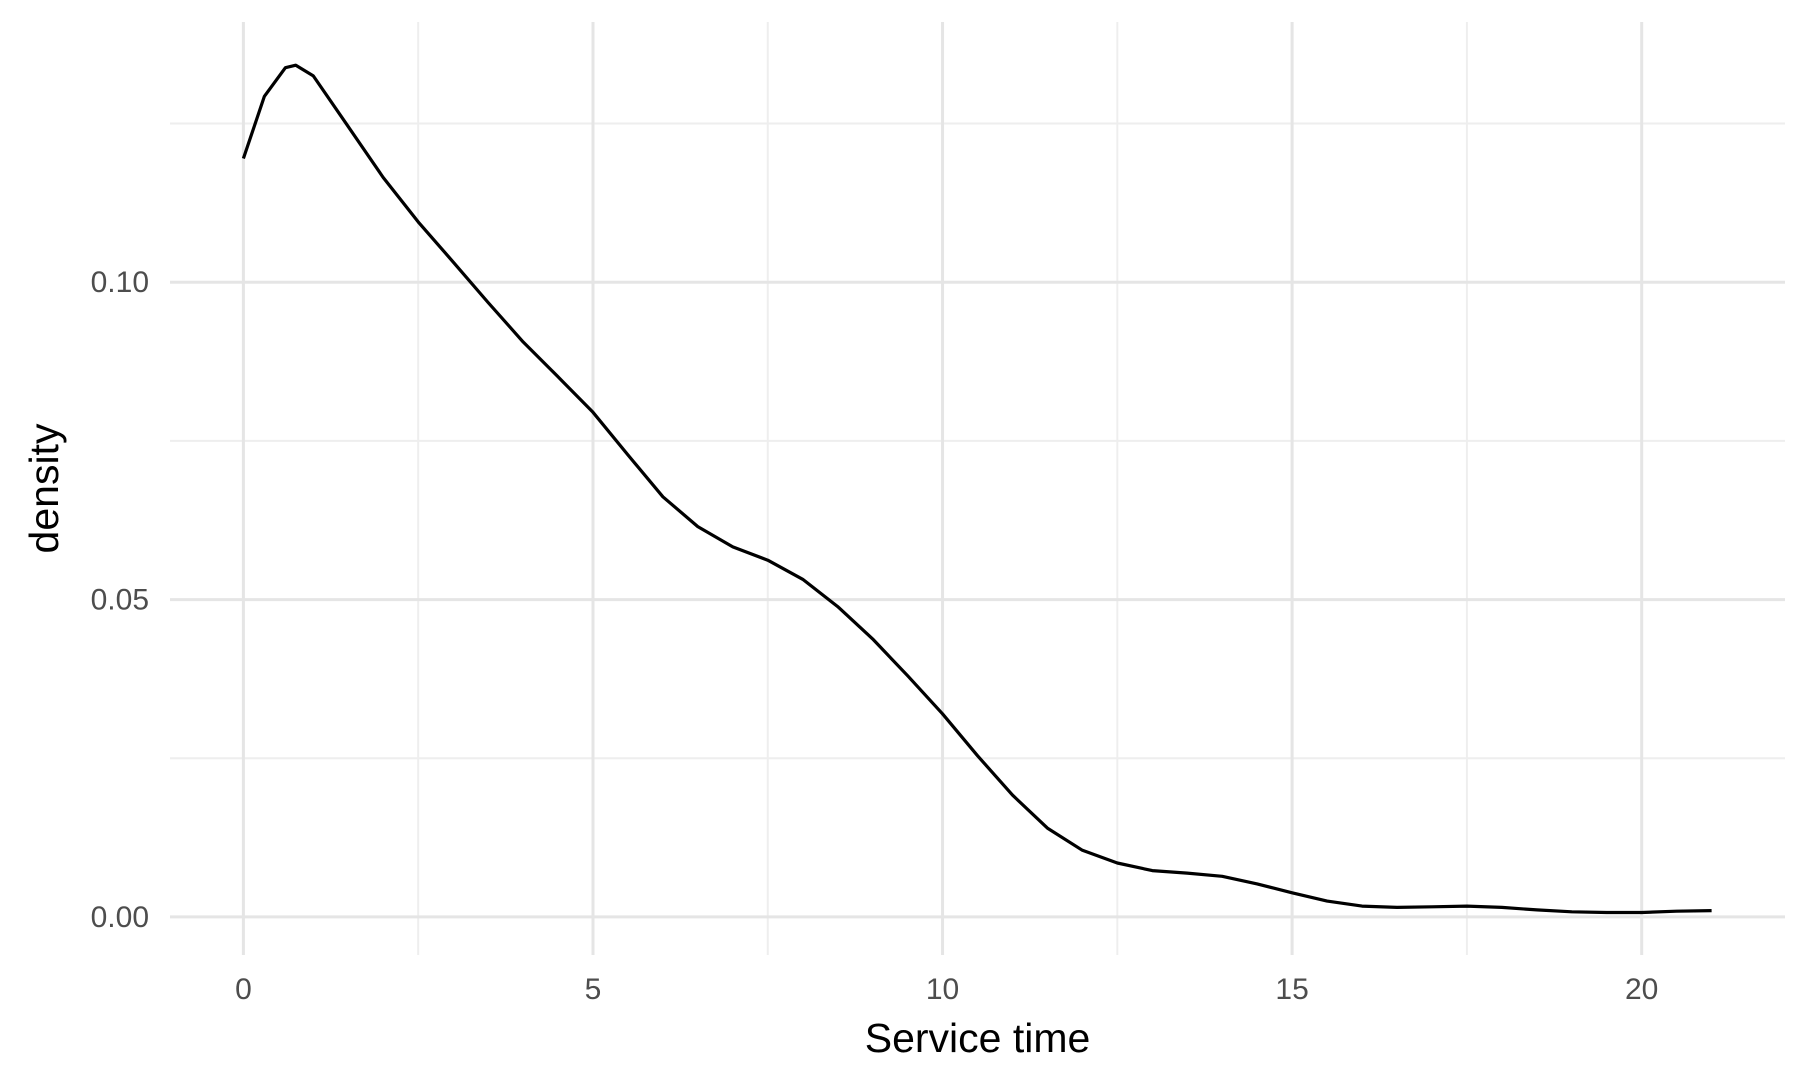  What do you see at coordinates (978, 1038) in the screenshot?
I see `x-axis-title: Service time` at bounding box center [978, 1038].